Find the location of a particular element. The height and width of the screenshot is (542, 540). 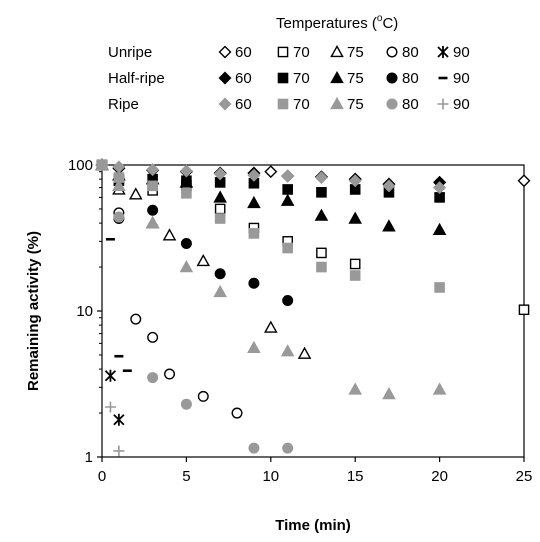

x-tick-label: 25 is located at coordinates (524, 476).